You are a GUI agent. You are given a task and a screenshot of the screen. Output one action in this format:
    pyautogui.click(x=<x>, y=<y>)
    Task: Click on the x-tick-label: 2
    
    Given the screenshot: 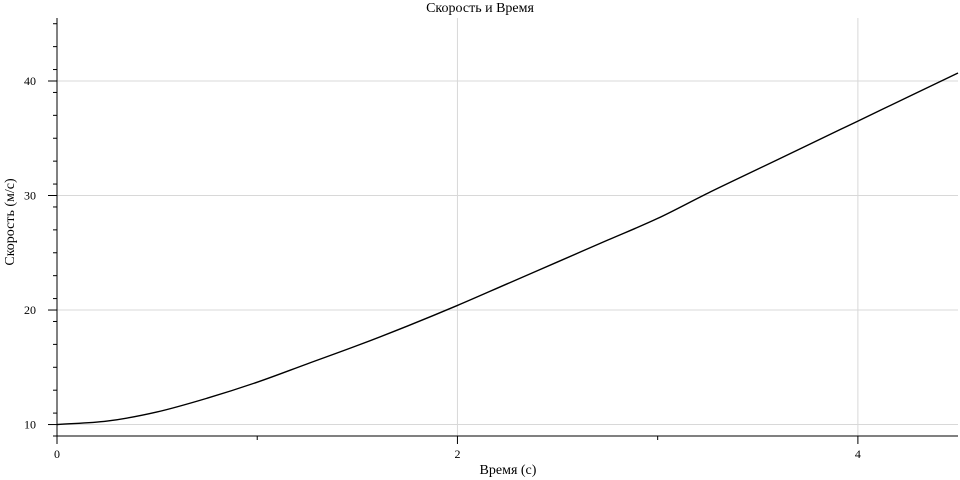 What is the action you would take?
    pyautogui.click(x=457, y=454)
    